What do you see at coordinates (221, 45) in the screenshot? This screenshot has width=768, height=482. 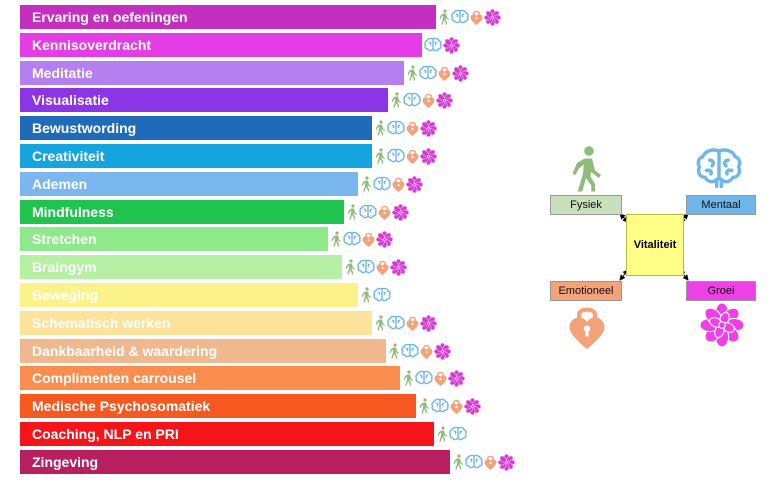 I see `activity-bar: Kennisoverdracht` at bounding box center [221, 45].